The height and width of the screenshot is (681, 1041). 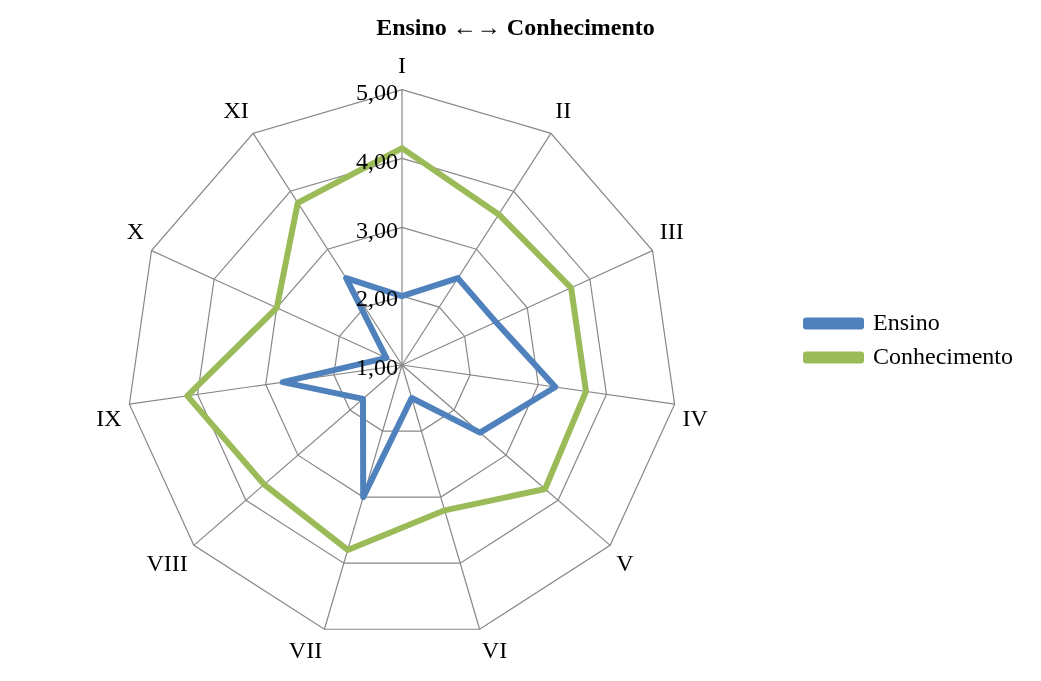 What do you see at coordinates (695, 418) in the screenshot?
I see `spoke-label: IV` at bounding box center [695, 418].